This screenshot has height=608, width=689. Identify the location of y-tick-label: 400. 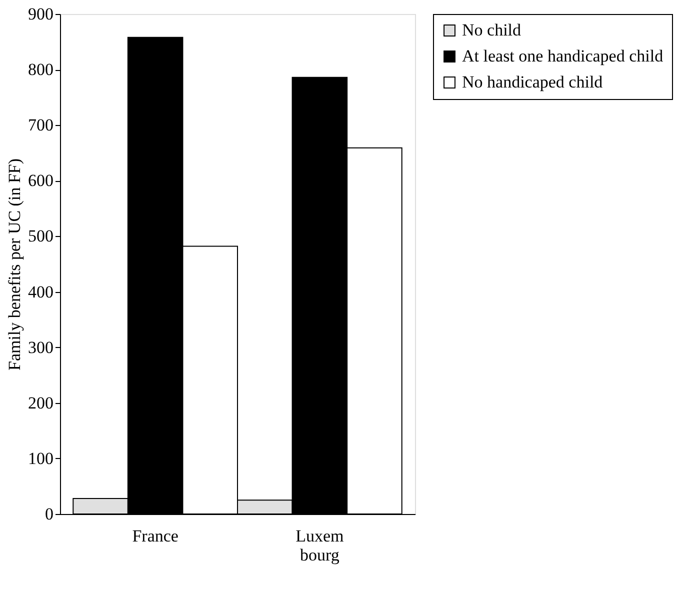
(41, 292).